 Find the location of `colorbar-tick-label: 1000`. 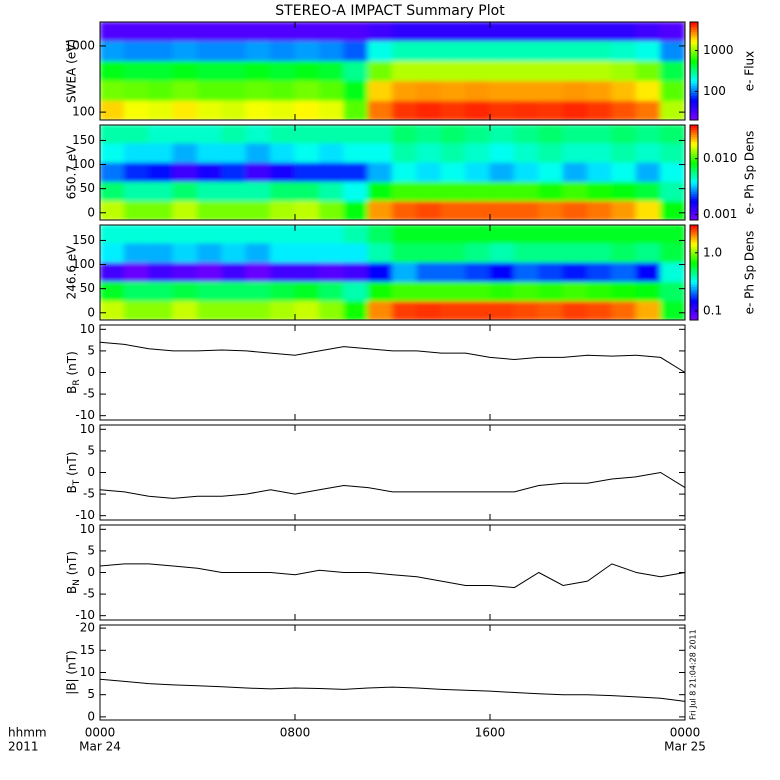

colorbar-tick-label: 1000 is located at coordinates (718, 50).